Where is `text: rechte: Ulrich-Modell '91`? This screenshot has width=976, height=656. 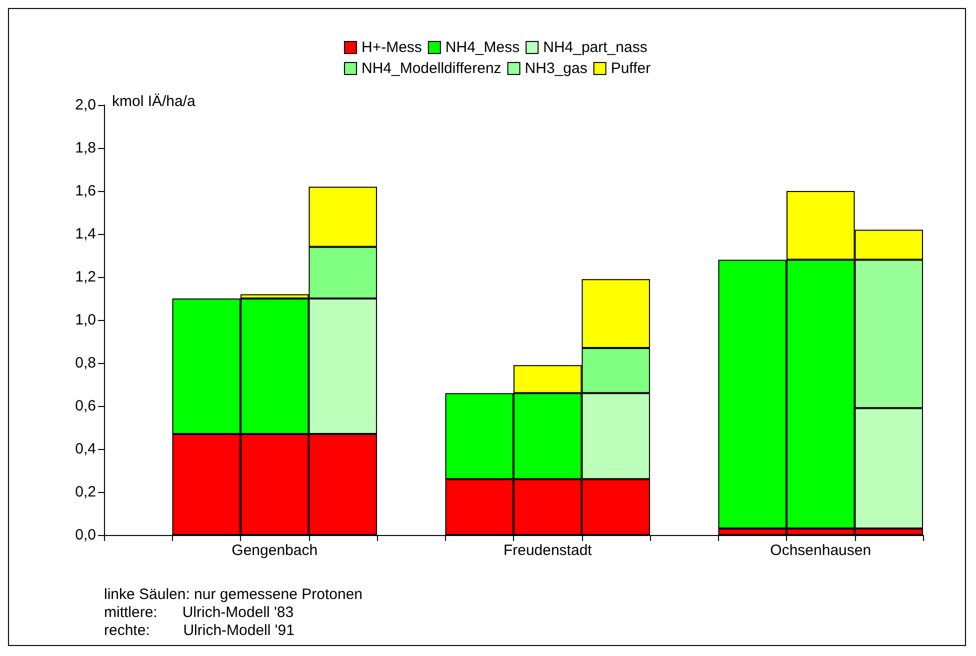 text: rechte: Ulrich-Modell '91 is located at coordinates (199, 630).